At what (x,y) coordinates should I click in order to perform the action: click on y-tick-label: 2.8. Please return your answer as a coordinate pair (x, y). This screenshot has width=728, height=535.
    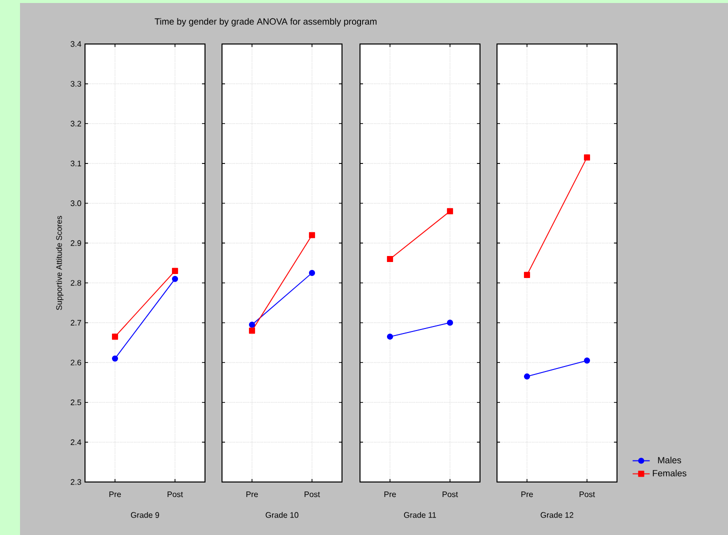
    Looking at the image, I should click on (76, 283).